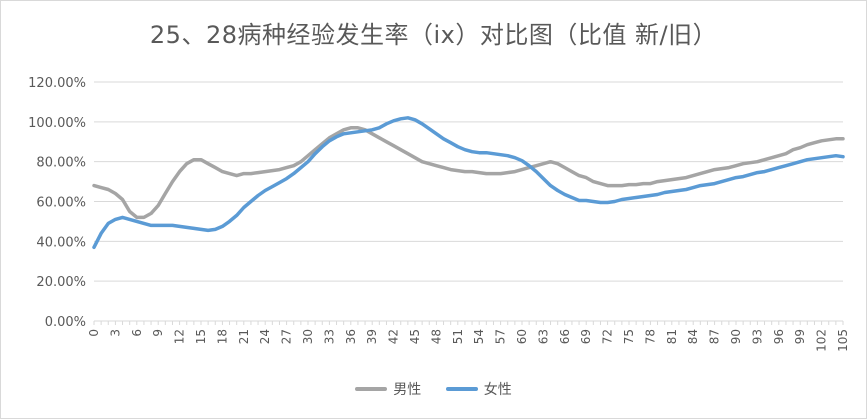  What do you see at coordinates (287, 336) in the screenshot?
I see `x-tick-label: 27` at bounding box center [287, 336].